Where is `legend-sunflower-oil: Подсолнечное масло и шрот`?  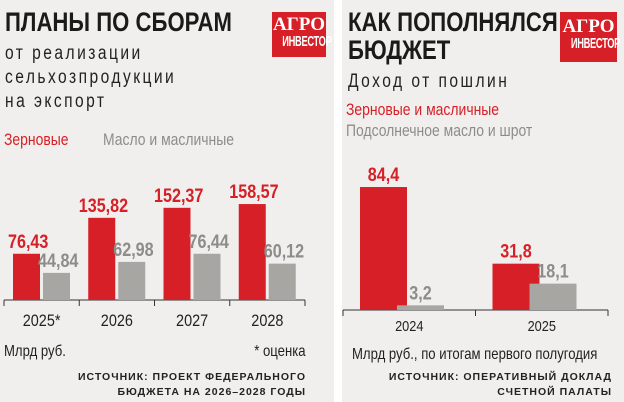
legend-sunflower-oil: Подсолнечное масло и шрот is located at coordinates (439, 130).